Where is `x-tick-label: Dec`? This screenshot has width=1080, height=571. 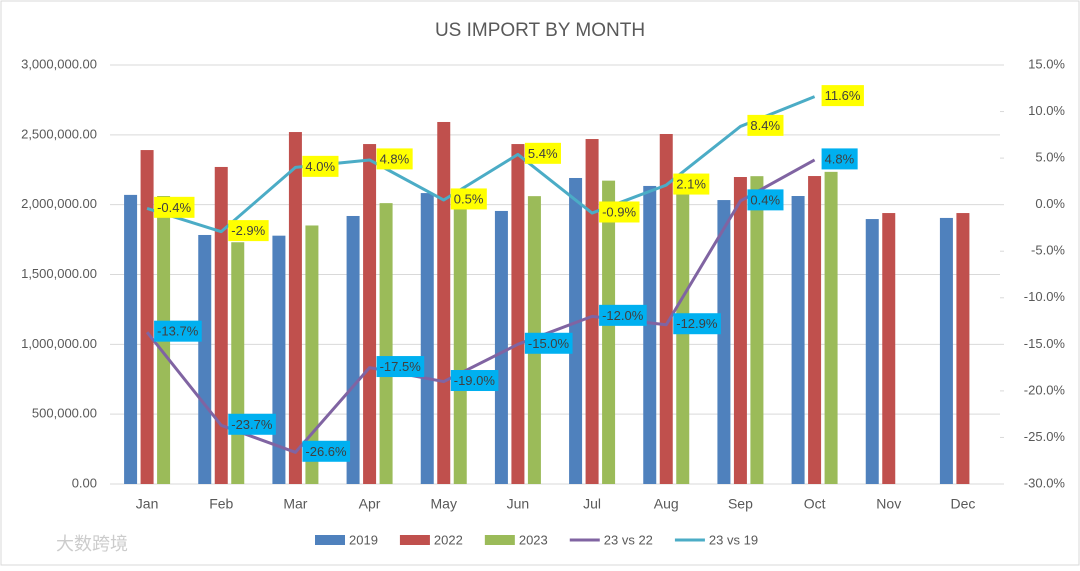
x-tick-label: Dec is located at coordinates (962, 504).